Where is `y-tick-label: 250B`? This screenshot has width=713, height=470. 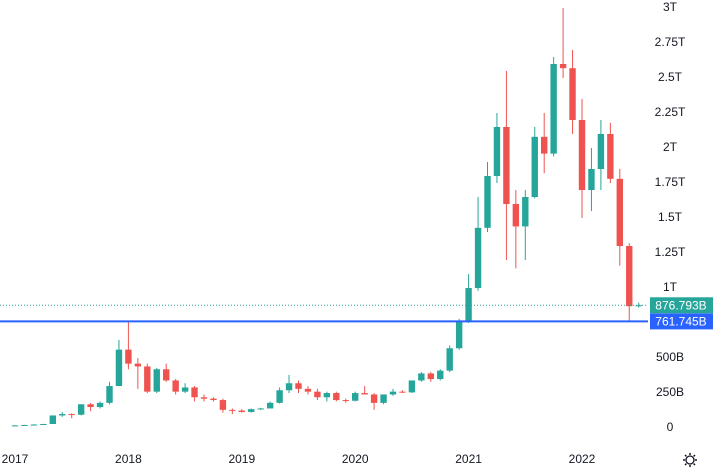
y-tick-label: 250B is located at coordinates (670, 392).